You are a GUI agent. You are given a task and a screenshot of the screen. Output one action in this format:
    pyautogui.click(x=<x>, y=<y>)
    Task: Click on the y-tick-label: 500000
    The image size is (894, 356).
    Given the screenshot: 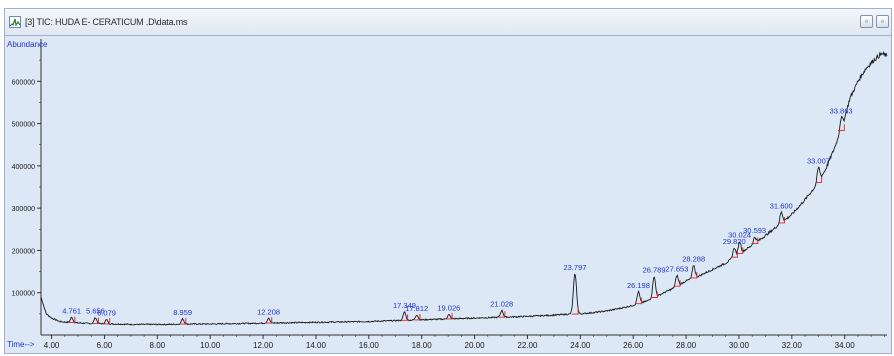 What is the action you would take?
    pyautogui.click(x=23, y=125)
    